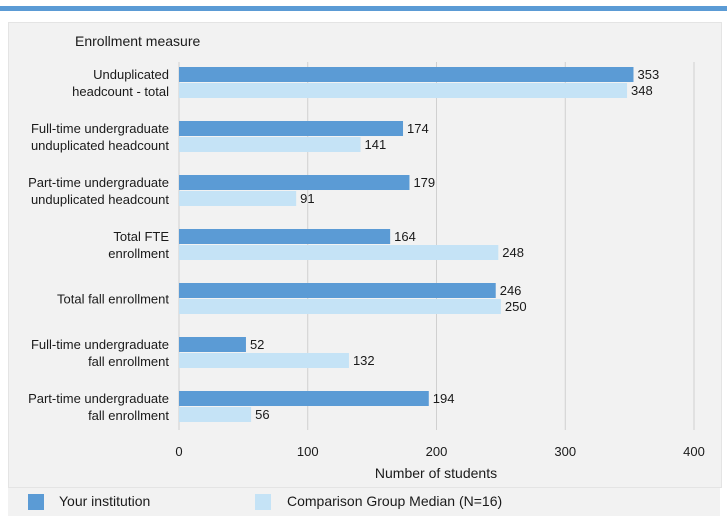  What do you see at coordinates (694, 451) in the screenshot?
I see `x-tick-label: 400` at bounding box center [694, 451].